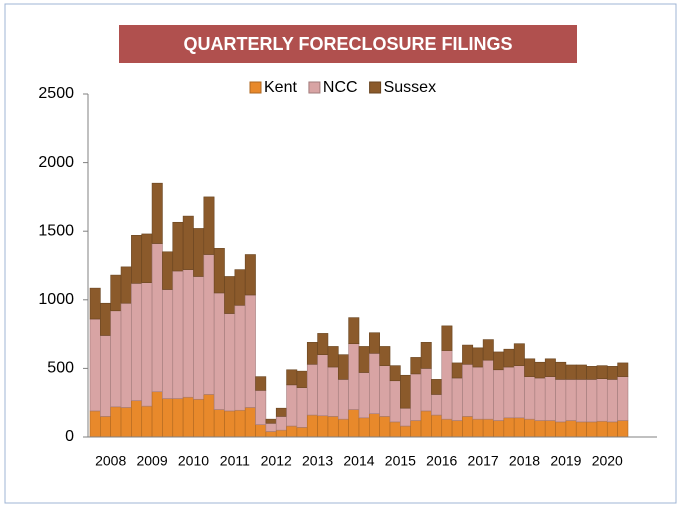 Image resolution: width=681 pixels, height=508 pixels. Describe the element at coordinates (524, 461) in the screenshot. I see `x-tick-label: 2018` at that location.